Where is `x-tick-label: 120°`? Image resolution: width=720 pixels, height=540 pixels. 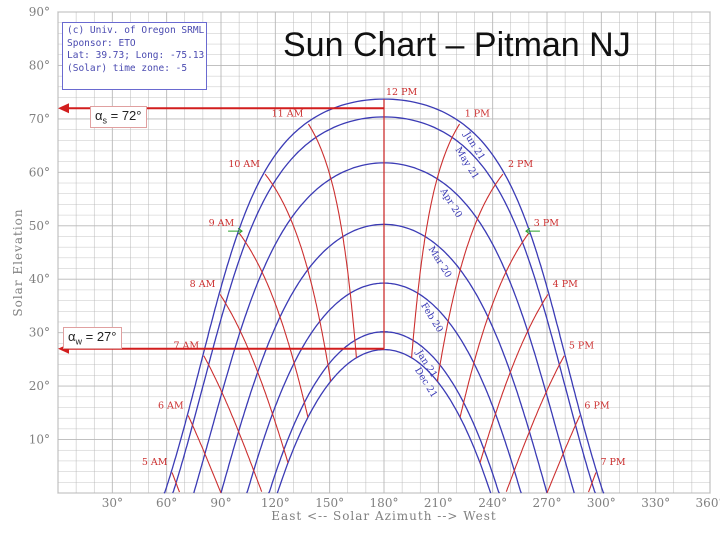
x-tick-label: 120° is located at coordinates (275, 503).